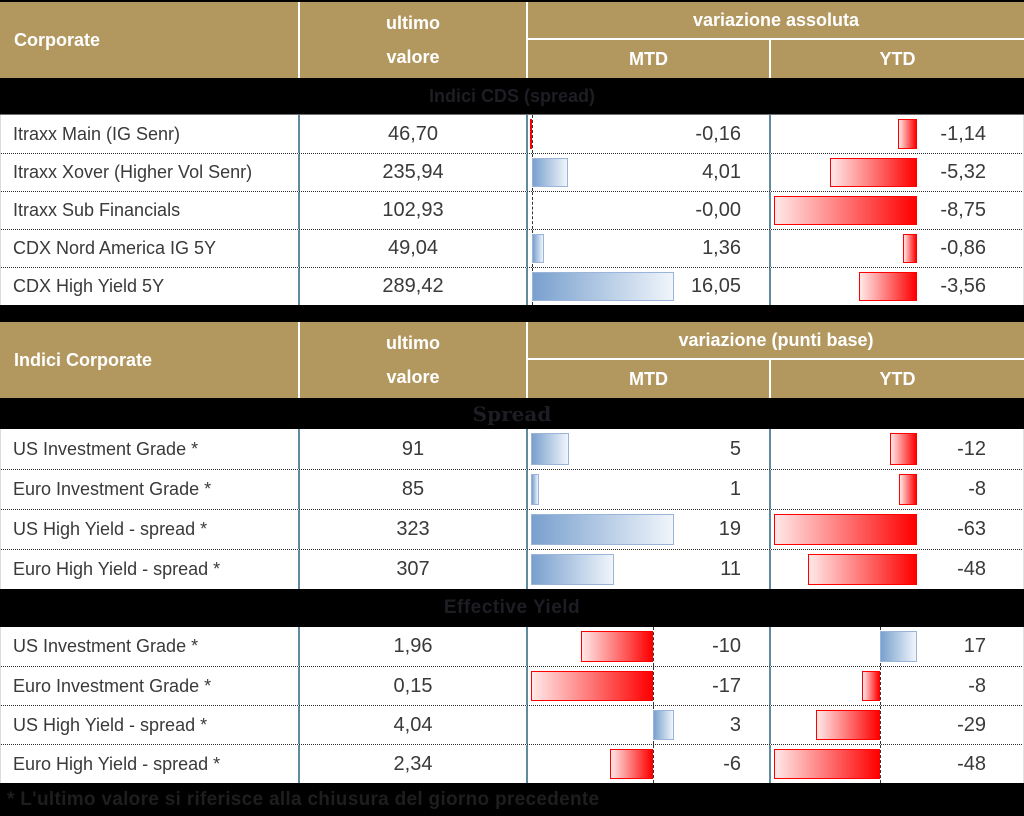 The width and height of the screenshot is (1024, 816). What do you see at coordinates (414, 40) in the screenshot?
I see `table1-value-column-header: ultimo valore` at bounding box center [414, 40].